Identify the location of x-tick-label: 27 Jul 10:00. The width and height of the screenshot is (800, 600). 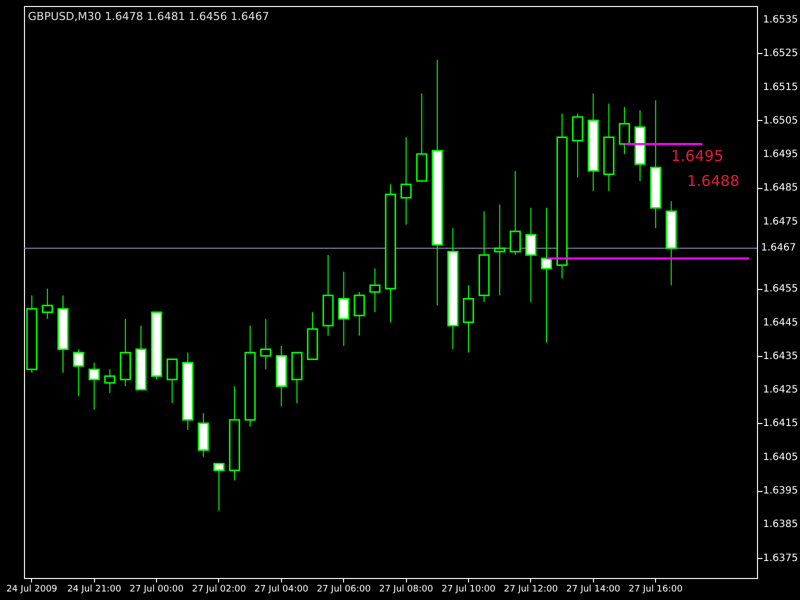
(468, 589).